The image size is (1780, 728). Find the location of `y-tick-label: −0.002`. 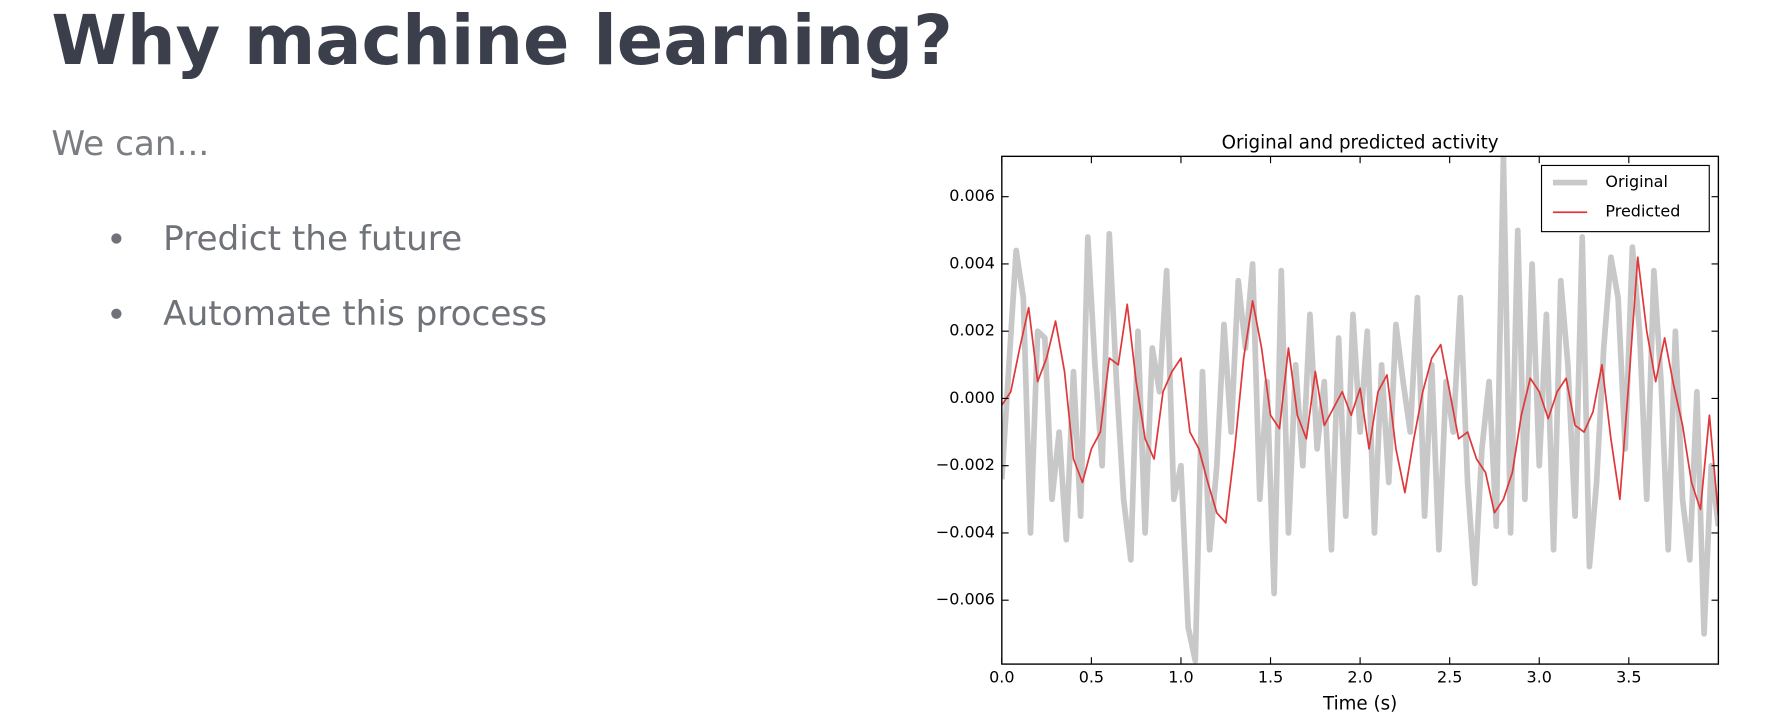

y-tick-label: −0.002 is located at coordinates (965, 464).